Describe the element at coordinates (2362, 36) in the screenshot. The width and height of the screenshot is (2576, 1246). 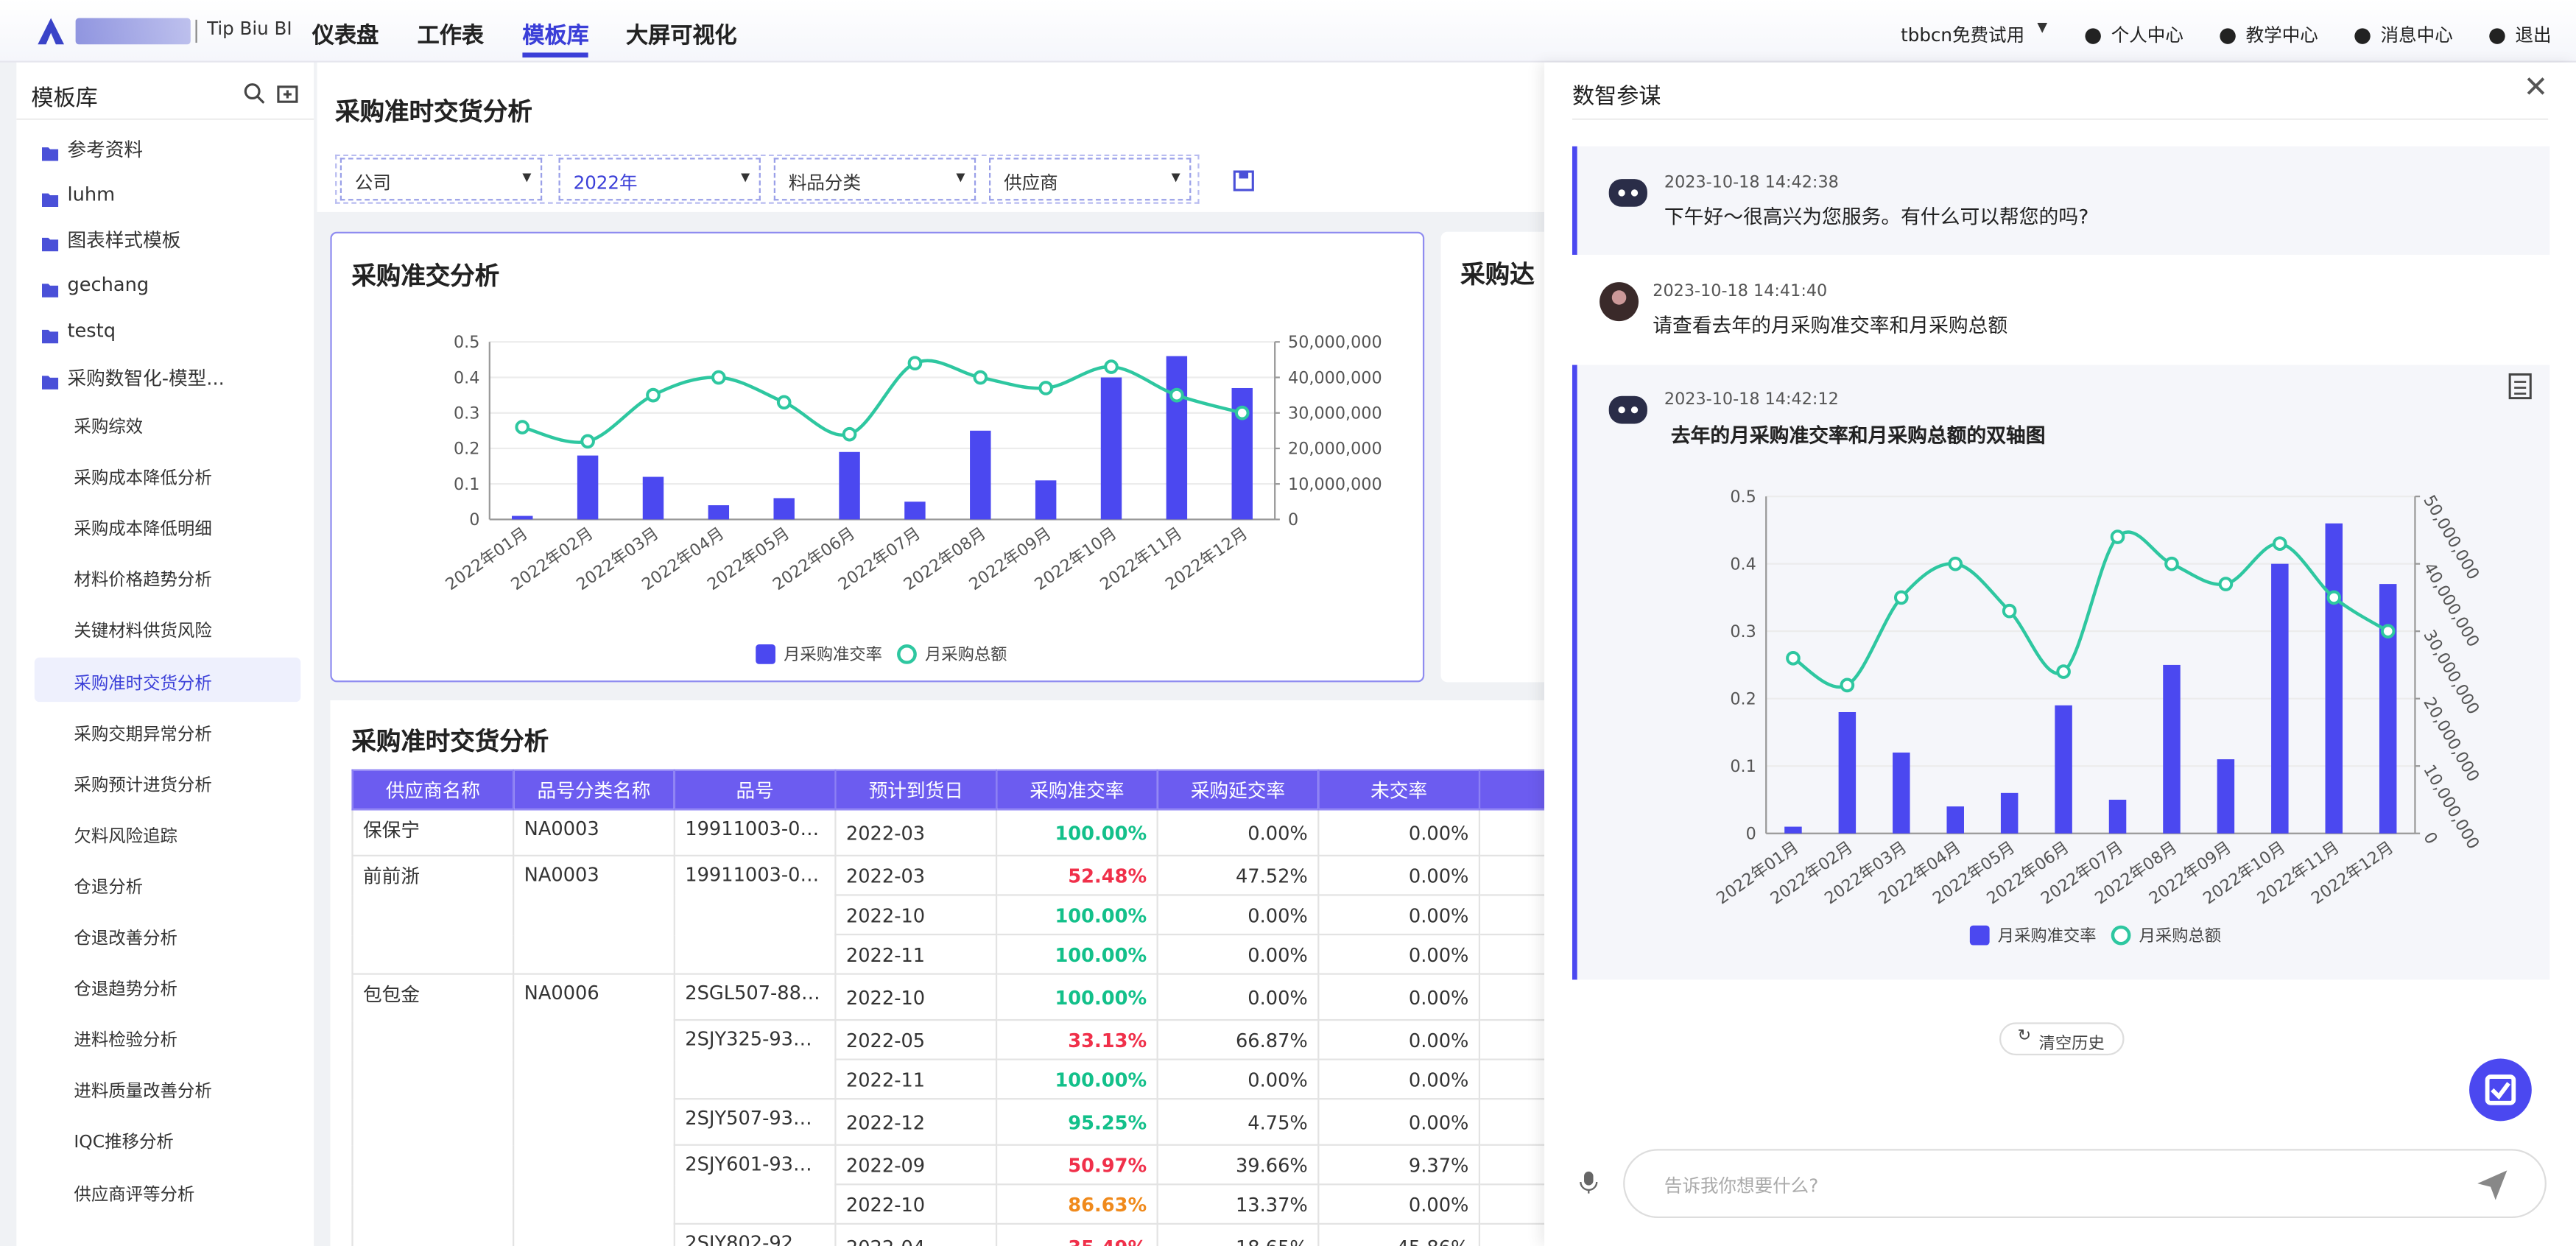
I see `link-icon-svg` at that location.